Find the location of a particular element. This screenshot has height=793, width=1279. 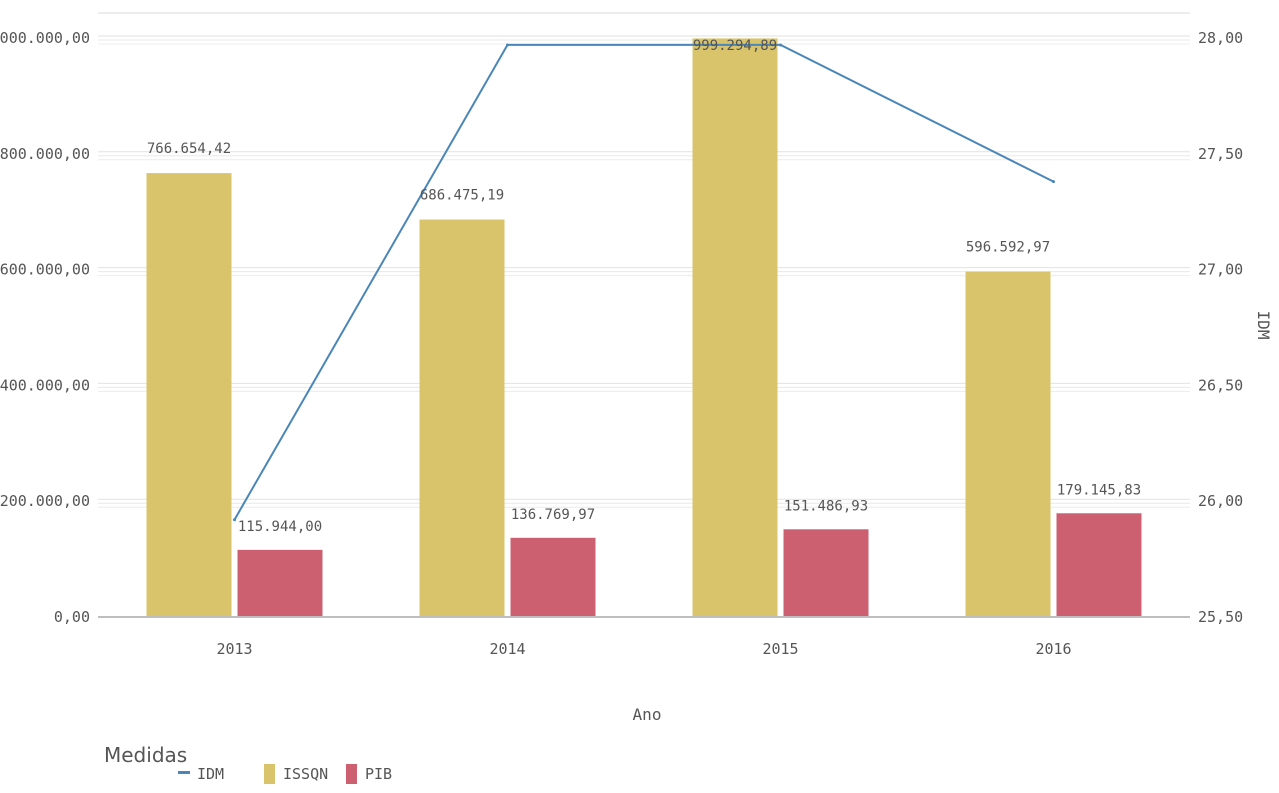

legend-label-idm: IDM is located at coordinates (210, 774).